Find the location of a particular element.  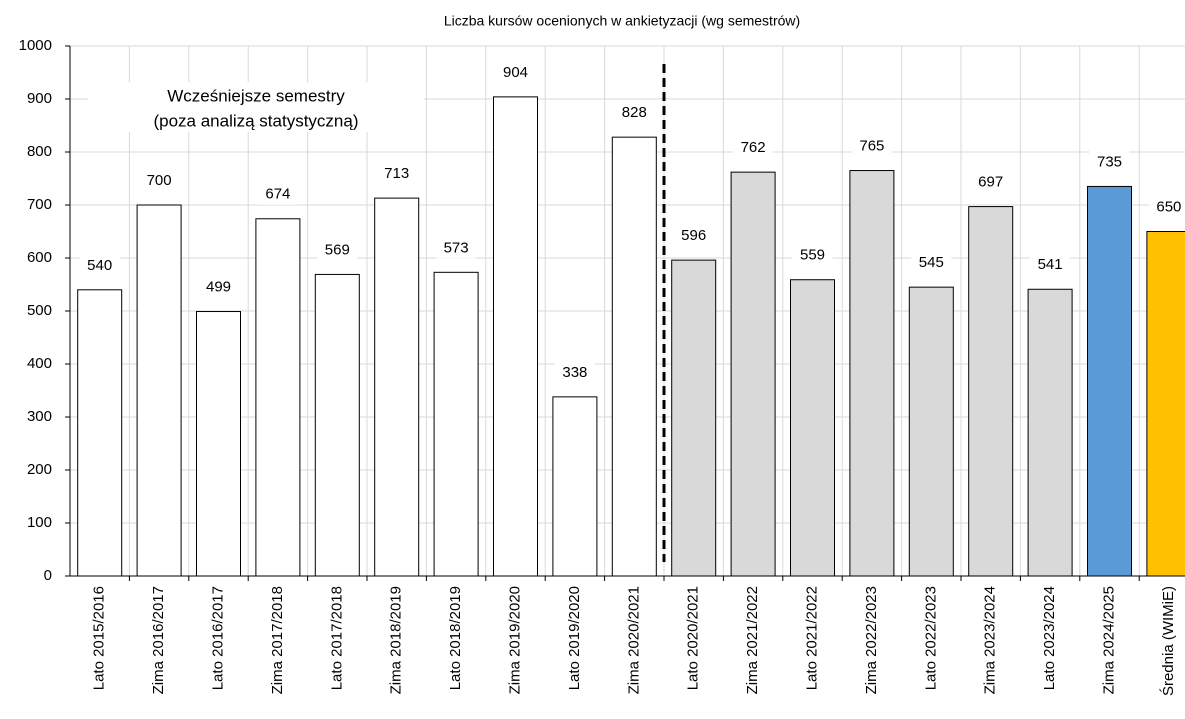

value-label: 674 is located at coordinates (277, 194).